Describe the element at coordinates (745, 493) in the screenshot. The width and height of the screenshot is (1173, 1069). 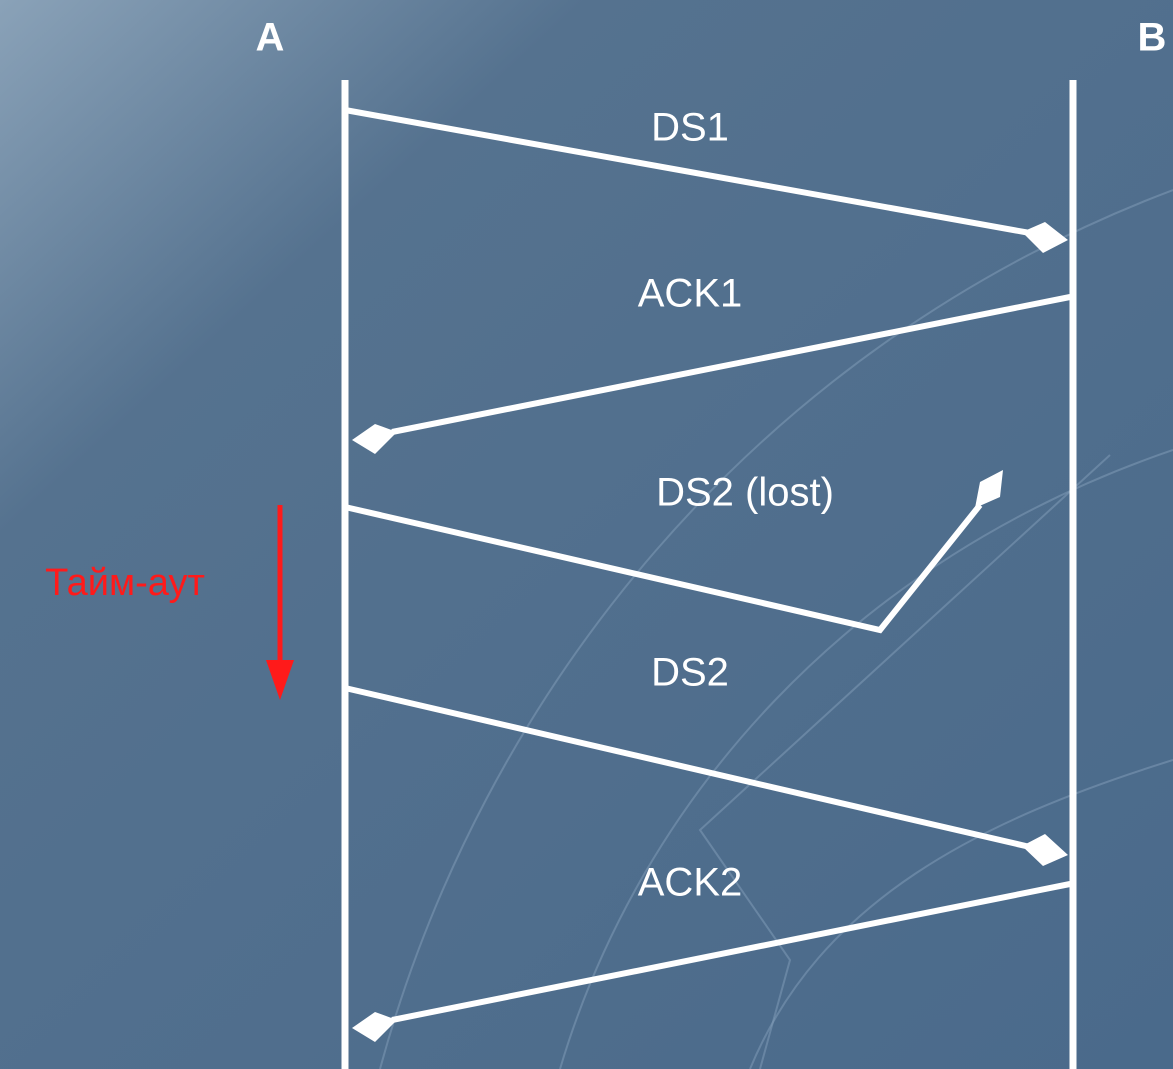
I see `message-label: DS2 (lost)` at that location.